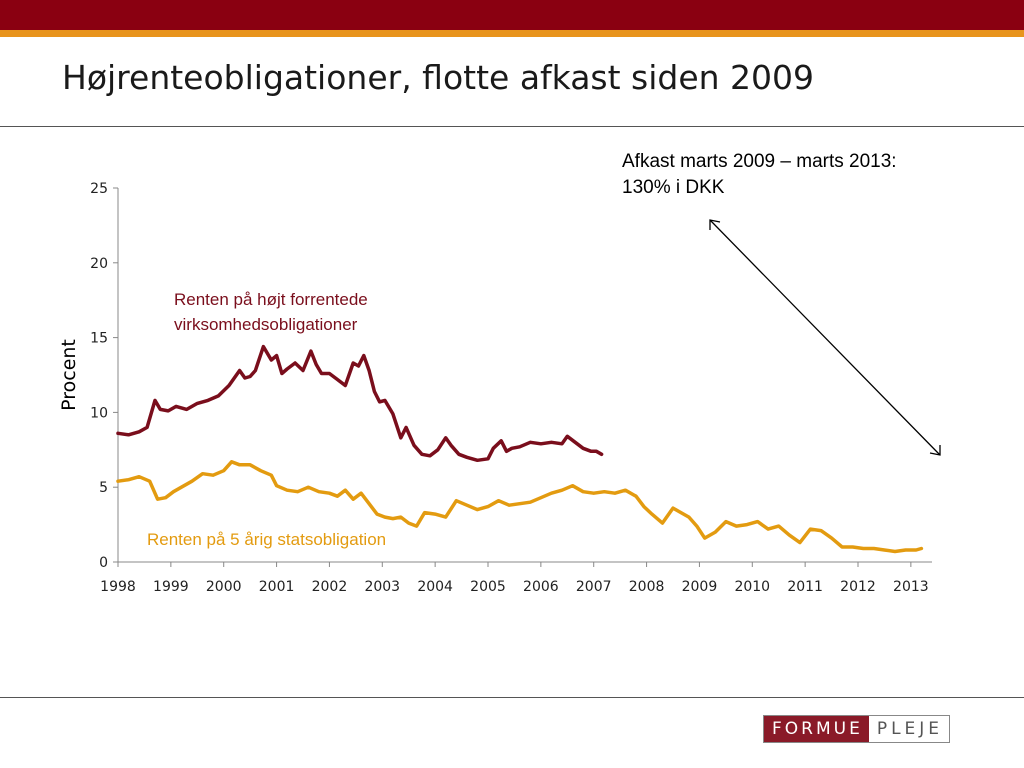 The image size is (1024, 768). Describe the element at coordinates (99, 339) in the screenshot. I see `y-tick-label: 15` at that location.